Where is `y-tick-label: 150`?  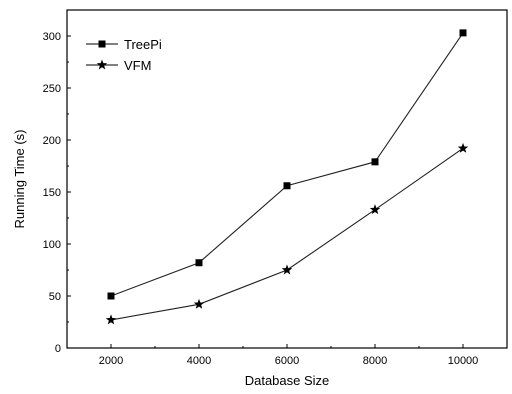 y-tick-label: 150 is located at coordinates (52, 193).